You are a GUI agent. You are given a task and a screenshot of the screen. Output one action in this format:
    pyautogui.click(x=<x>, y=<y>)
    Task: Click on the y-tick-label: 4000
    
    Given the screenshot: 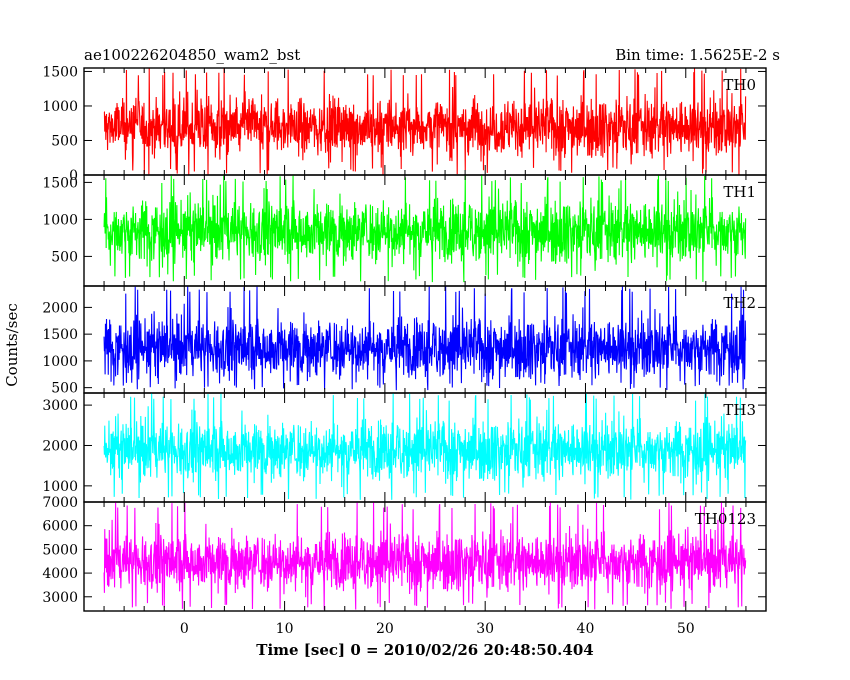 What is the action you would take?
    pyautogui.click(x=60, y=574)
    